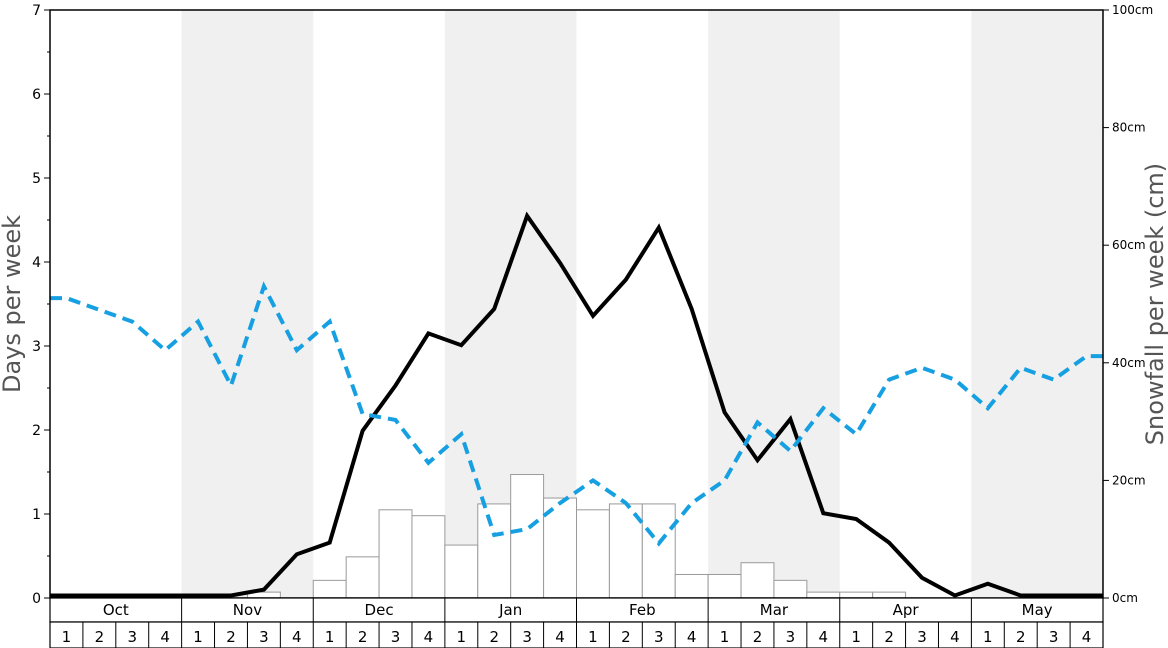 This screenshot has height=648, width=1168. I want to click on right-tick-label: 20cm, so click(1129, 480).